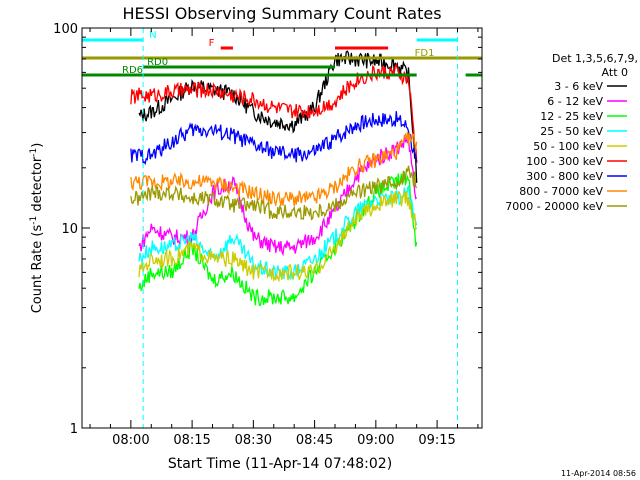 The height and width of the screenshot is (480, 640). Describe the element at coordinates (65, 29) in the screenshot. I see `y-tick-label: 100` at that location.